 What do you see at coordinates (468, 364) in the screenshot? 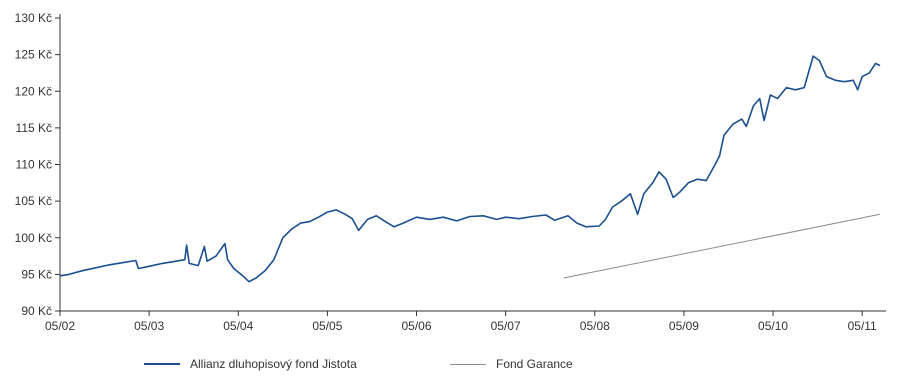
I see `legend-swatch-garance` at bounding box center [468, 364].